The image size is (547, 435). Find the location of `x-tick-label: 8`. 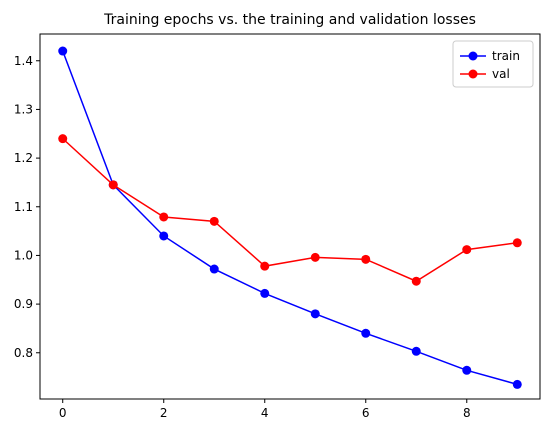

x-tick-label: 8 is located at coordinates (467, 413).